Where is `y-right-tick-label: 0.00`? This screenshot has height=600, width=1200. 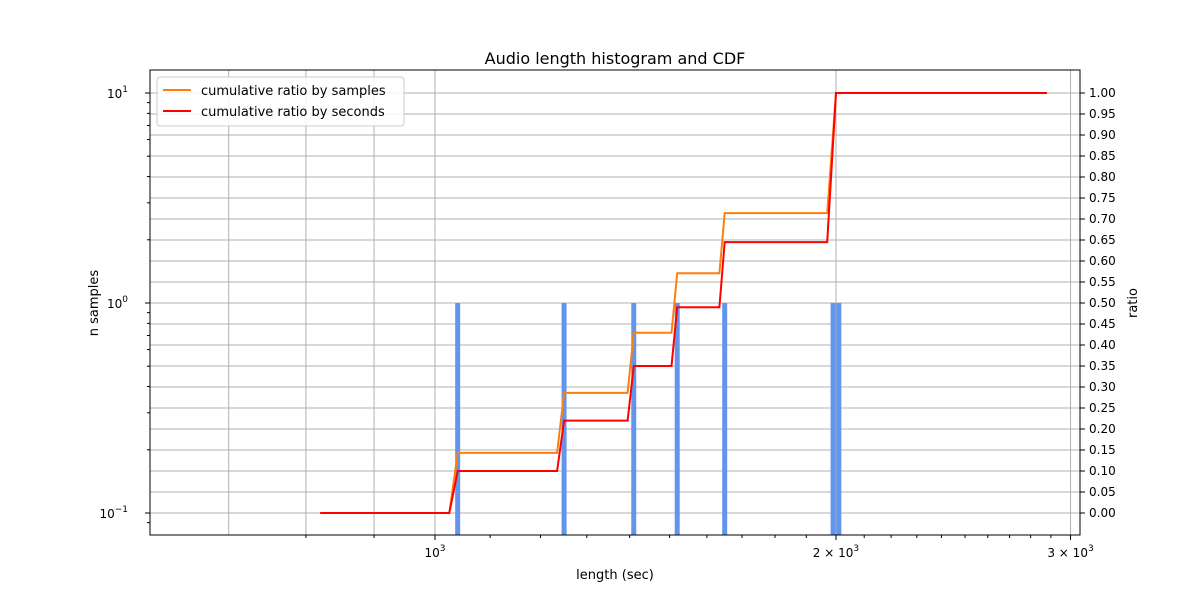
y-right-tick-label: 0.00 is located at coordinates (1102, 513).